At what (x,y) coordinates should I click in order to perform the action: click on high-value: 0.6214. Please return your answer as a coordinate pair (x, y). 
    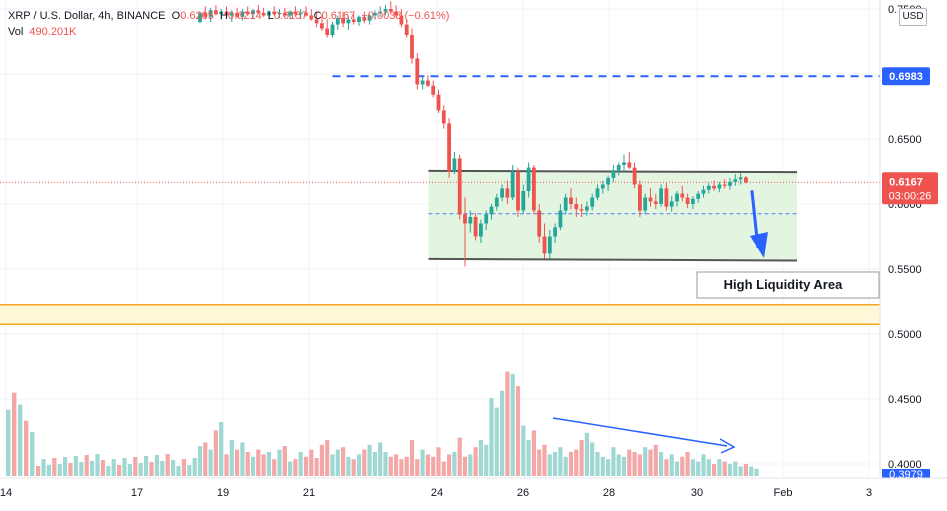
    Looking at the image, I should click on (244, 16).